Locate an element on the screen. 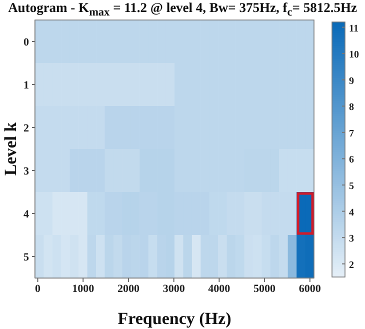  color-bar-label: 8 is located at coordinates (351, 108).